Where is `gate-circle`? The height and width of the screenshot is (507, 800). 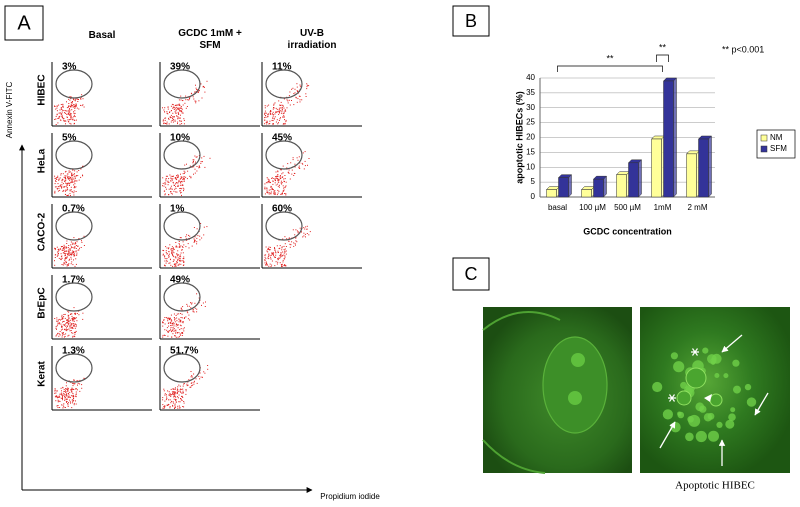 gate-circle is located at coordinates (182, 84).